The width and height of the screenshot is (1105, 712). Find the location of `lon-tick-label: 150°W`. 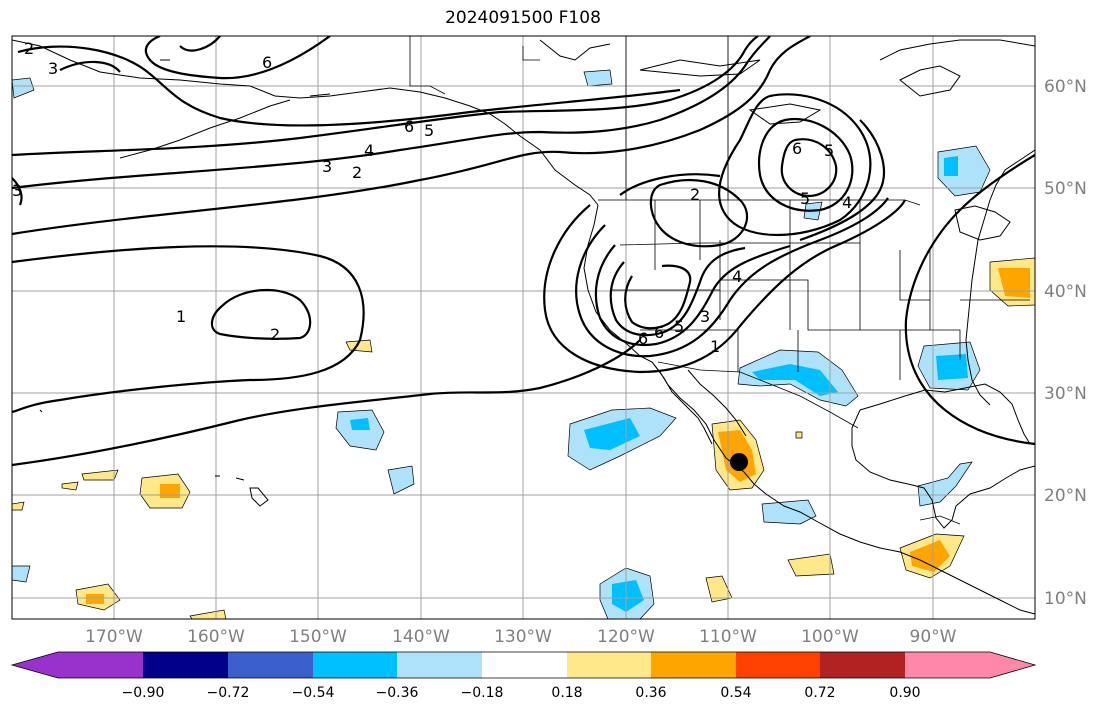

lon-tick-label: 150°W is located at coordinates (318, 637).